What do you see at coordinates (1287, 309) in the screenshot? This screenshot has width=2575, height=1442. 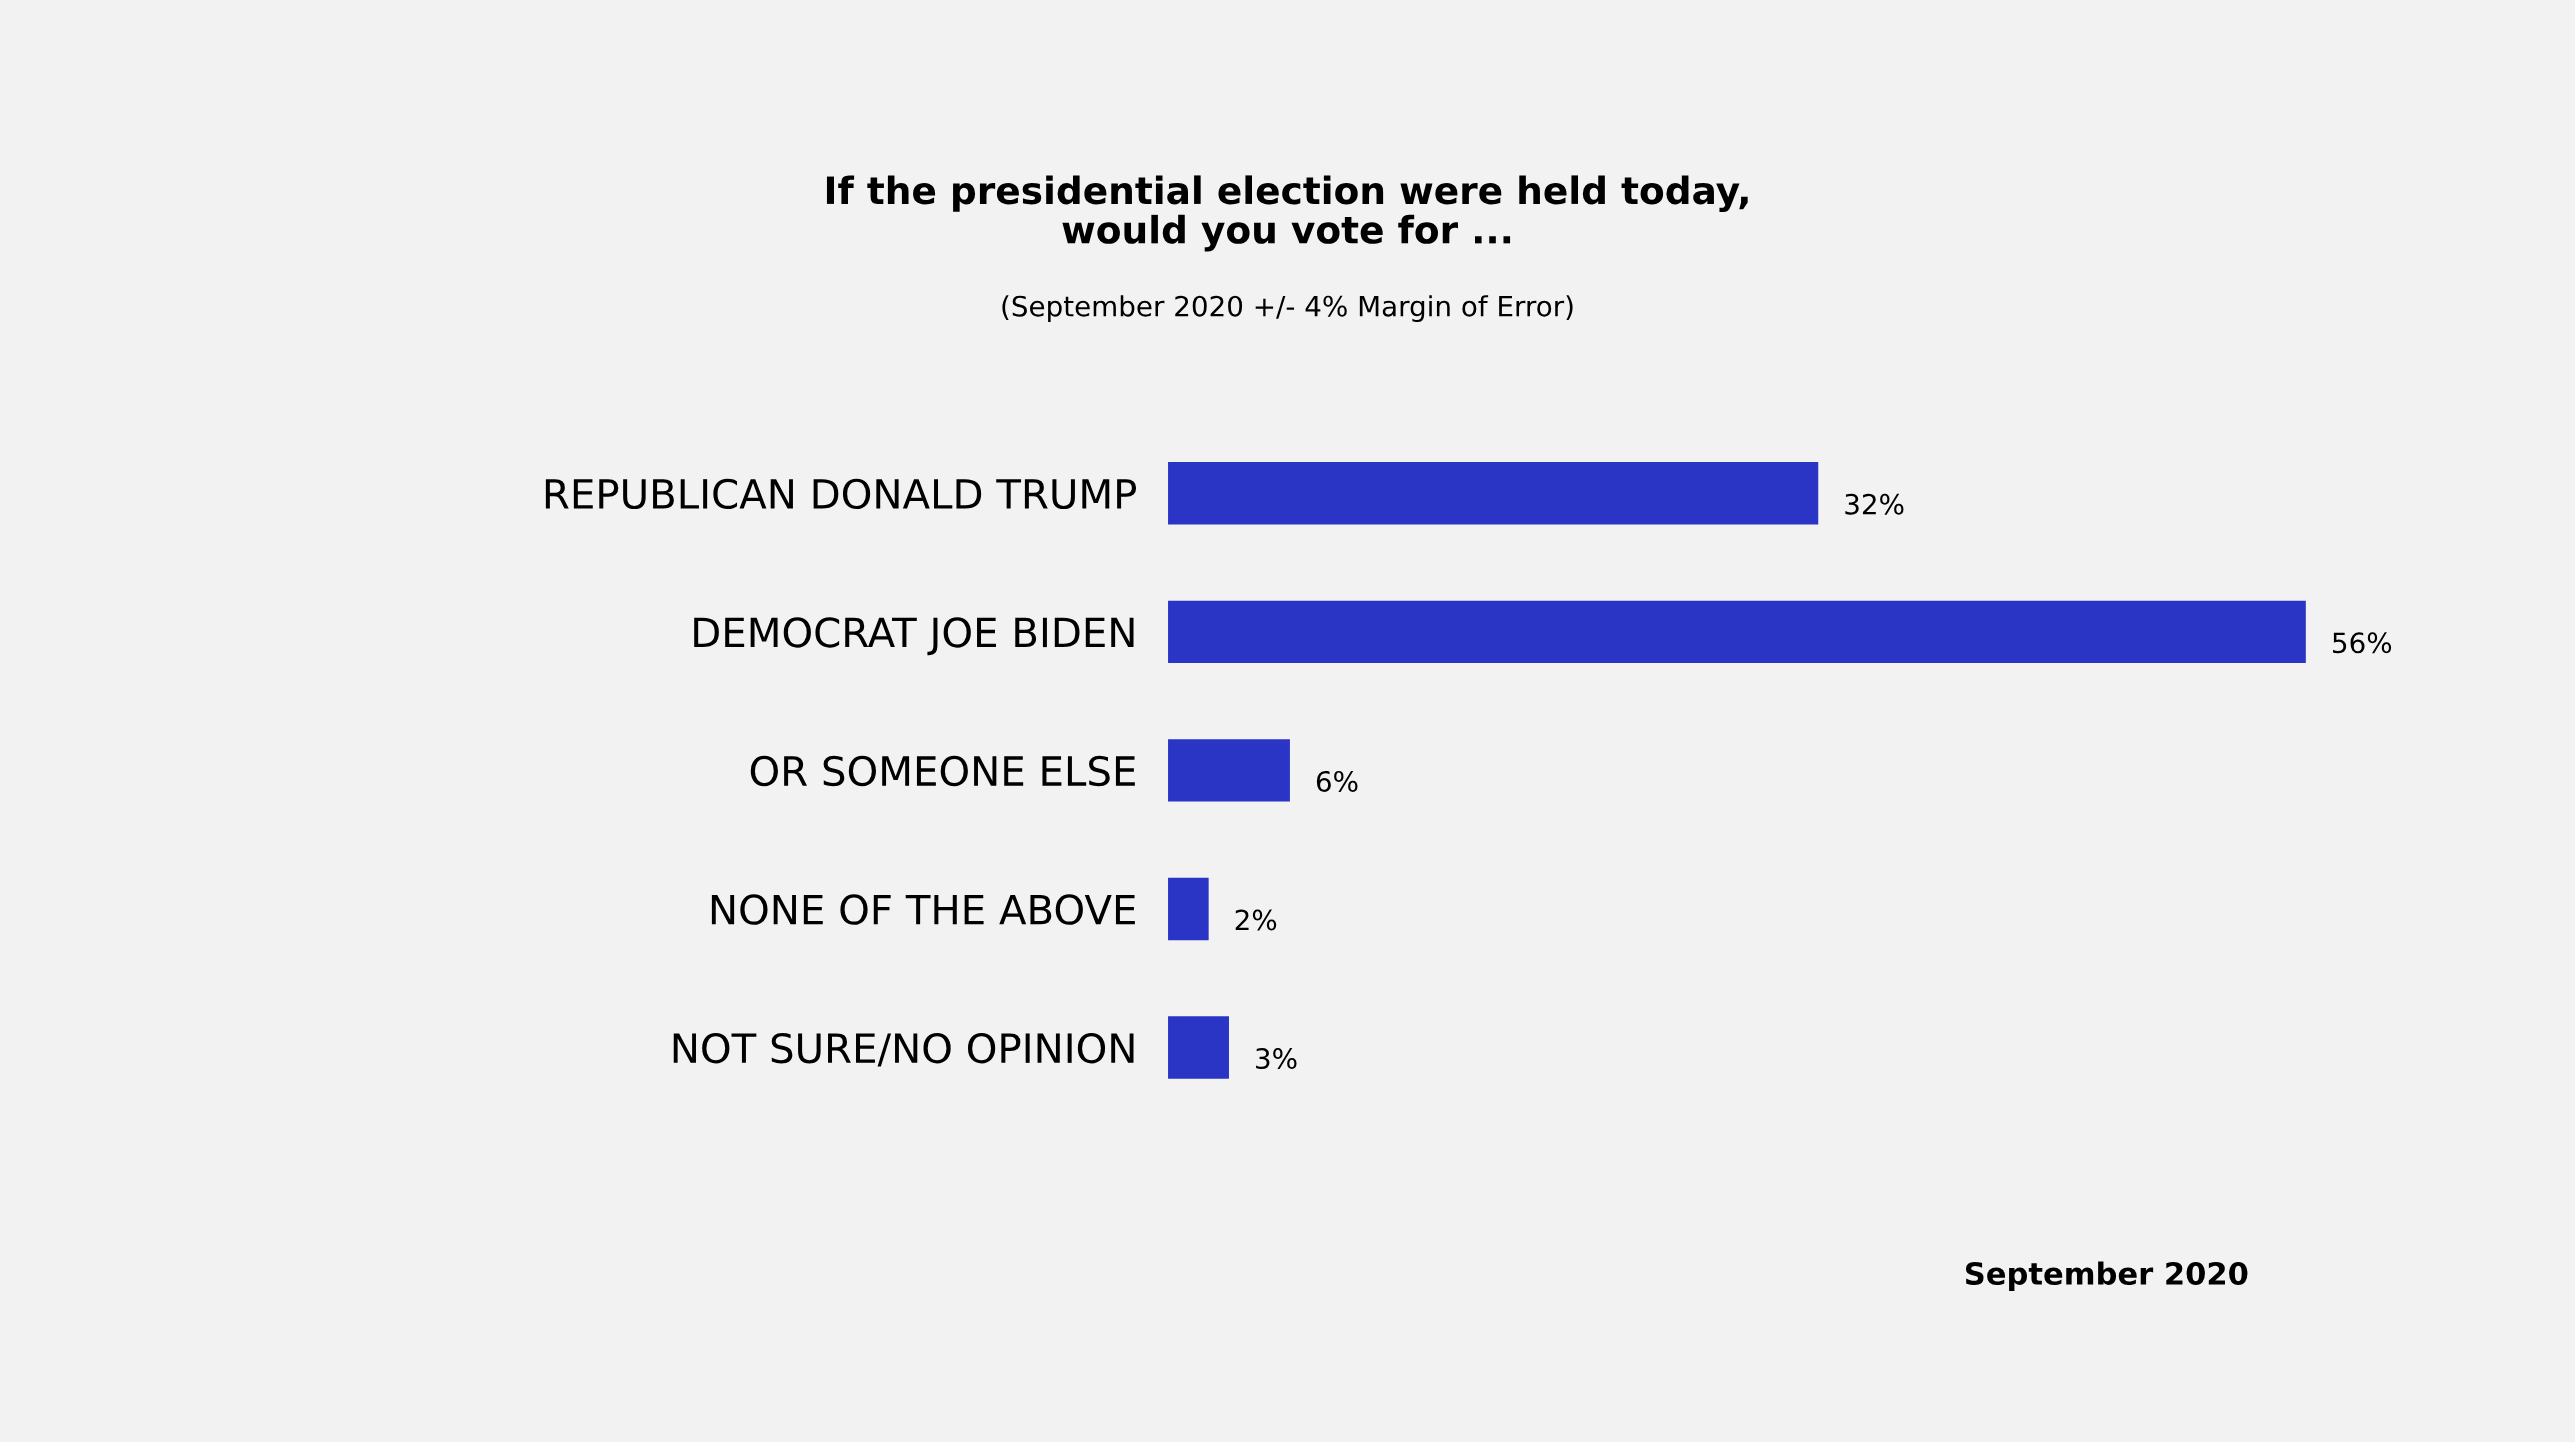 I see `chart-subtitle: (September 2020 +/- 4% Margin of Error)` at bounding box center [1287, 309].